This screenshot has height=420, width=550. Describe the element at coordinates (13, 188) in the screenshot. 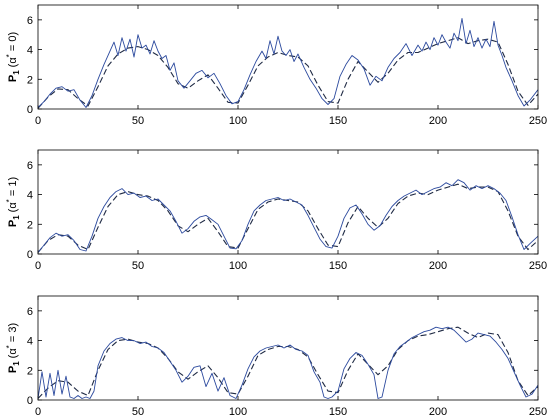

I see `y-label-rest: = 1)` at that location.